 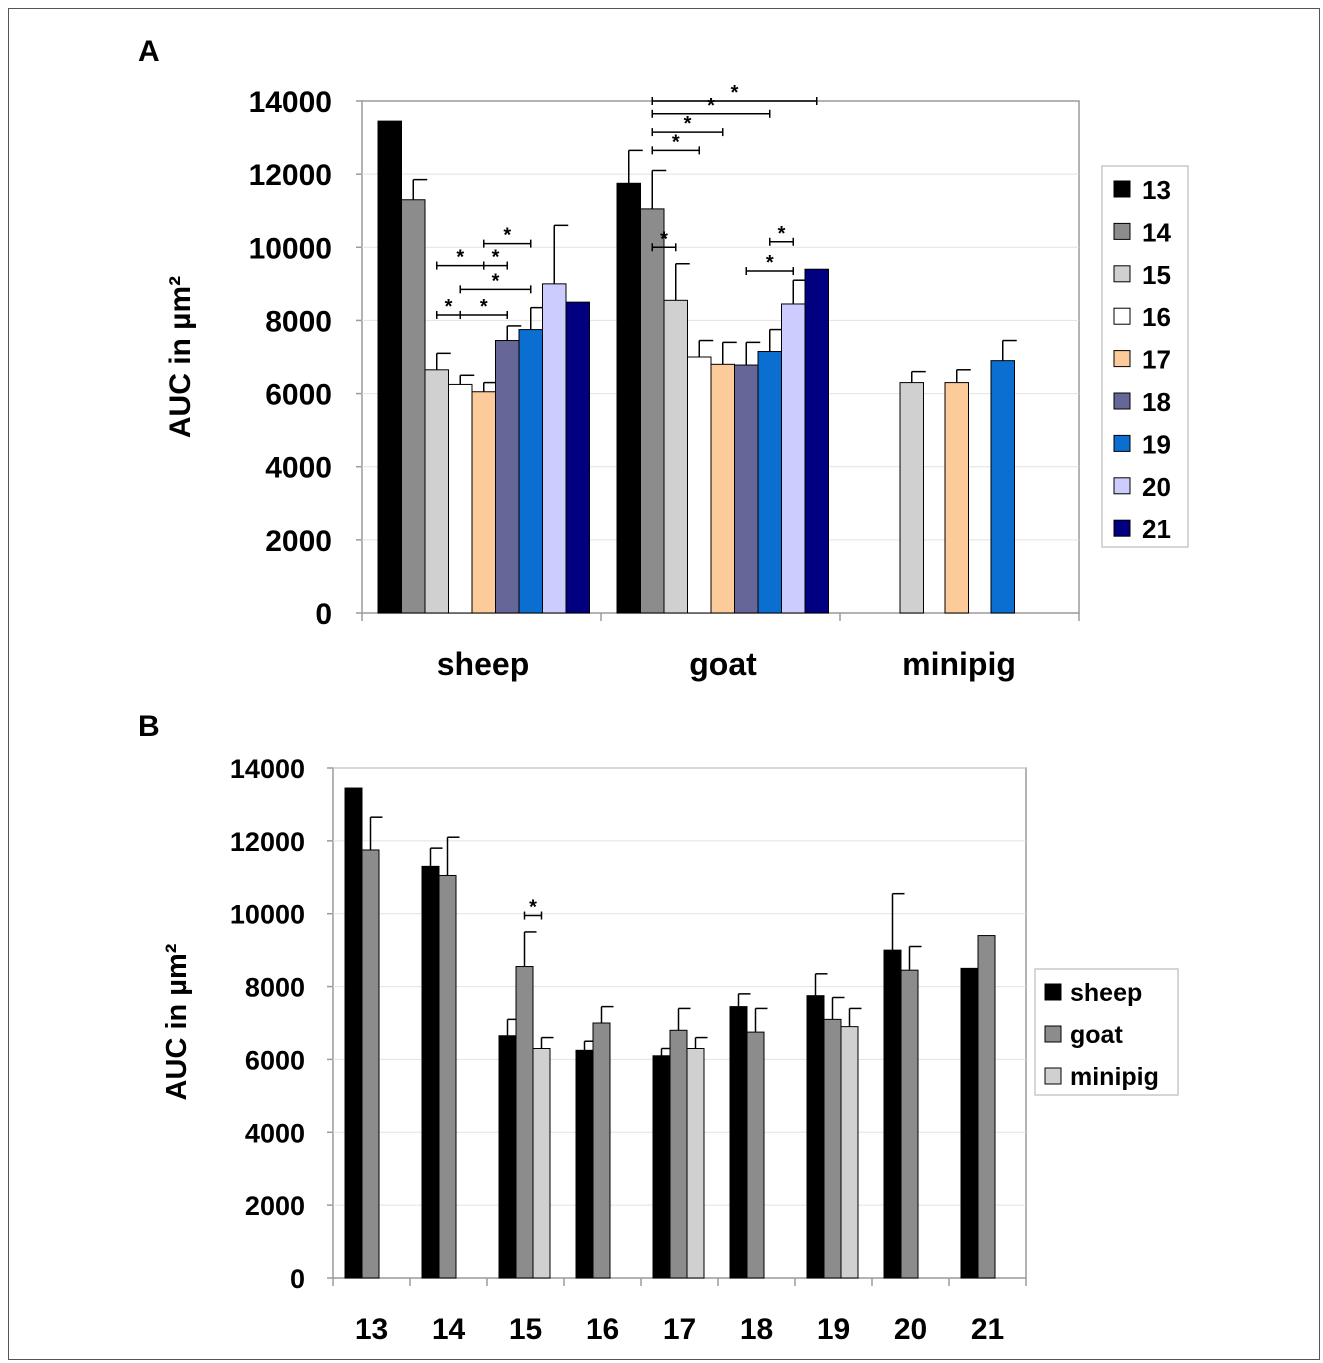 What do you see at coordinates (833, 1329) in the screenshot?
I see `category-label-b: 19` at bounding box center [833, 1329].